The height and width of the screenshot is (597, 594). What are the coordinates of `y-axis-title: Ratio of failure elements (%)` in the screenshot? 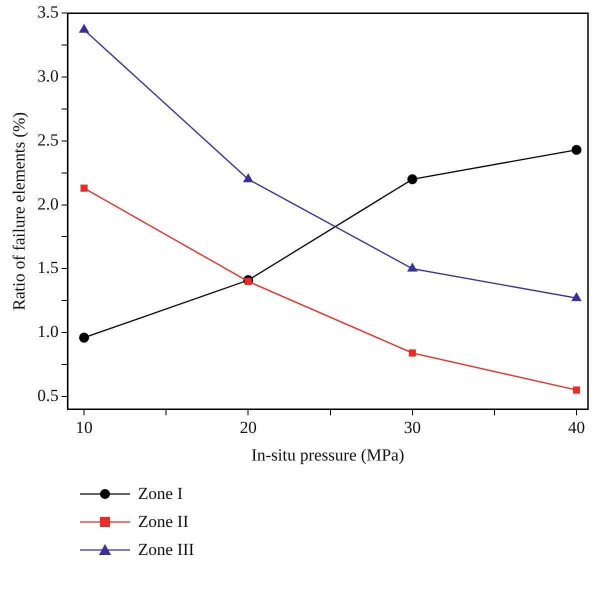 It's located at (19, 211).